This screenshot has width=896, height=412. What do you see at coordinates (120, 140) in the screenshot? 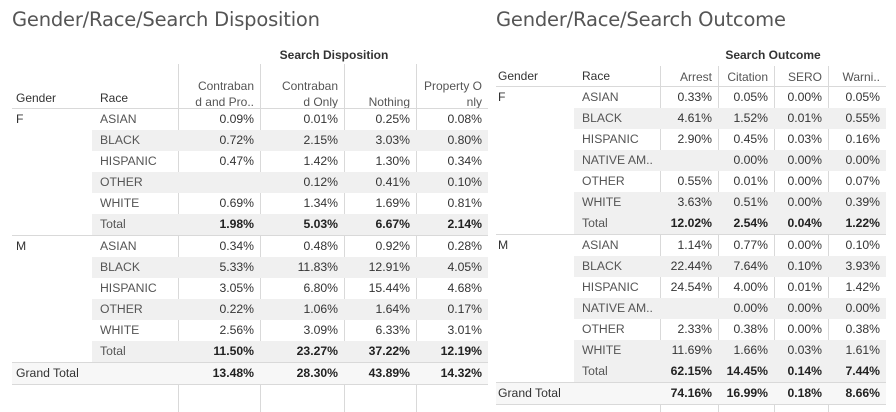
I see `race-label: BLACK` at bounding box center [120, 140].